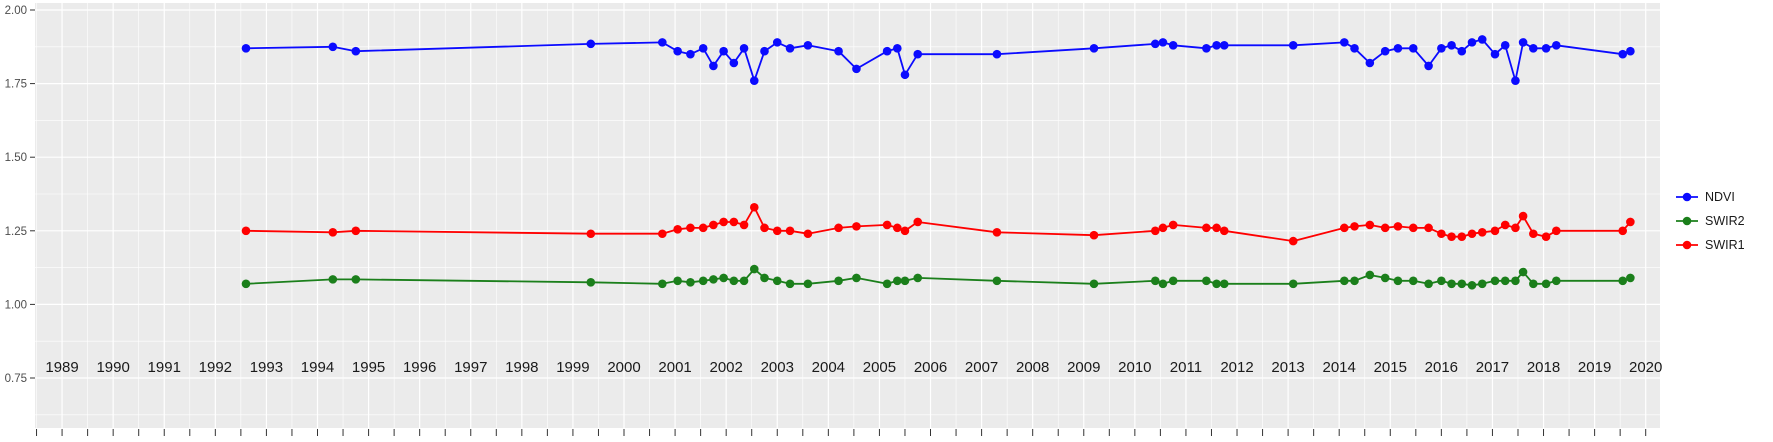 The height and width of the screenshot is (442, 1773). What do you see at coordinates (1725, 221) in the screenshot?
I see `legend-label-swir2: SWIR2` at bounding box center [1725, 221].